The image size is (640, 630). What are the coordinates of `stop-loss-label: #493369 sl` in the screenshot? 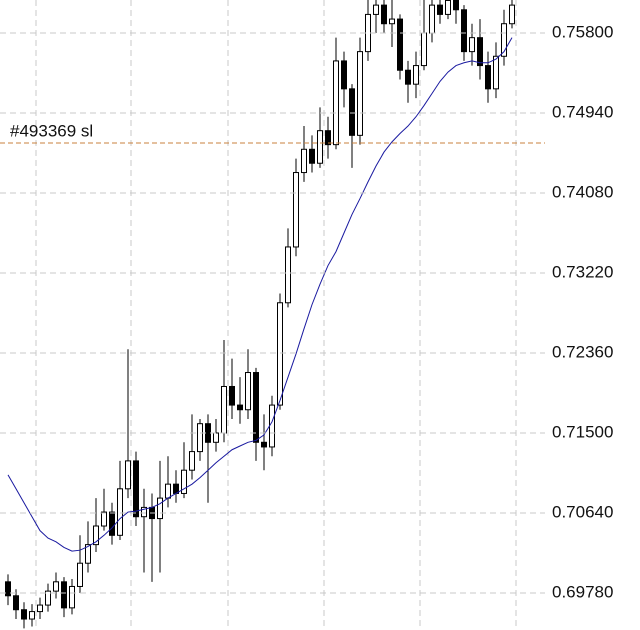 It's located at (51, 130).